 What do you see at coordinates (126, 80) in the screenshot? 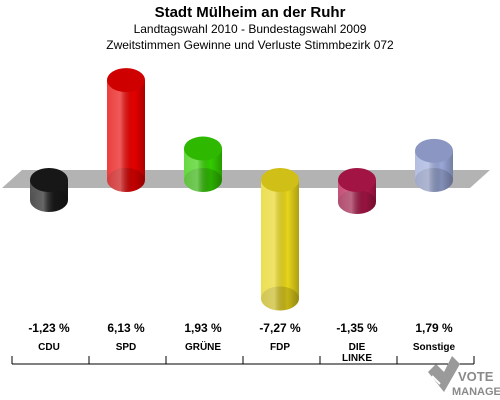
I see `bar-top-spd` at bounding box center [126, 80].